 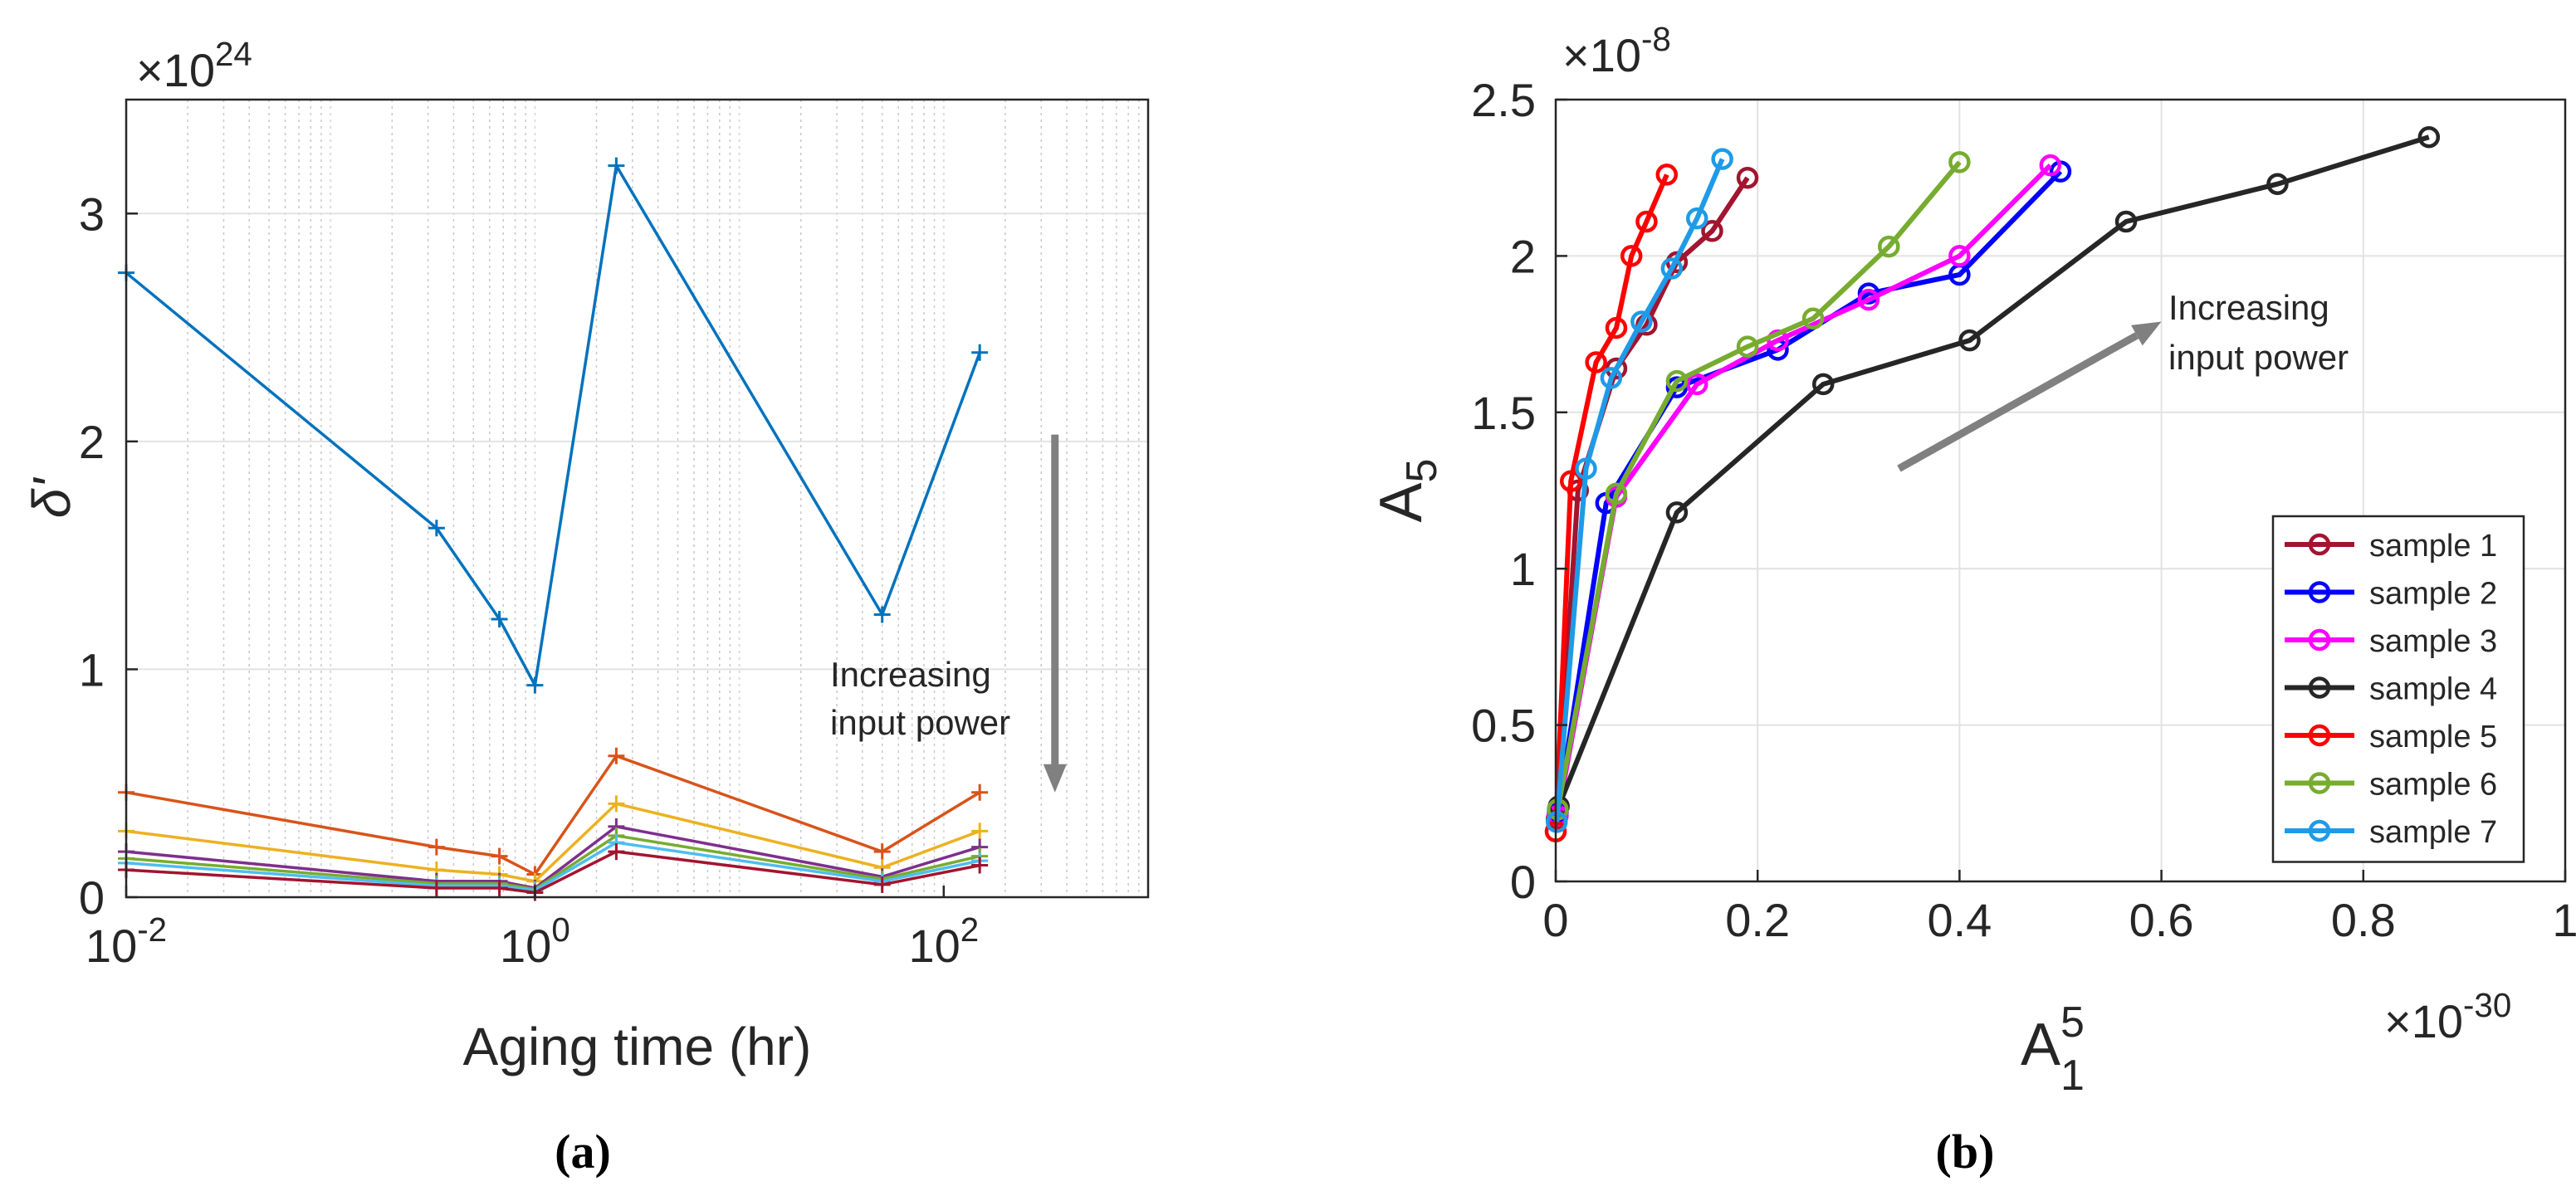 What do you see at coordinates (1503, 413) in the screenshot?
I see `y-tick-label: 1.5` at bounding box center [1503, 413].